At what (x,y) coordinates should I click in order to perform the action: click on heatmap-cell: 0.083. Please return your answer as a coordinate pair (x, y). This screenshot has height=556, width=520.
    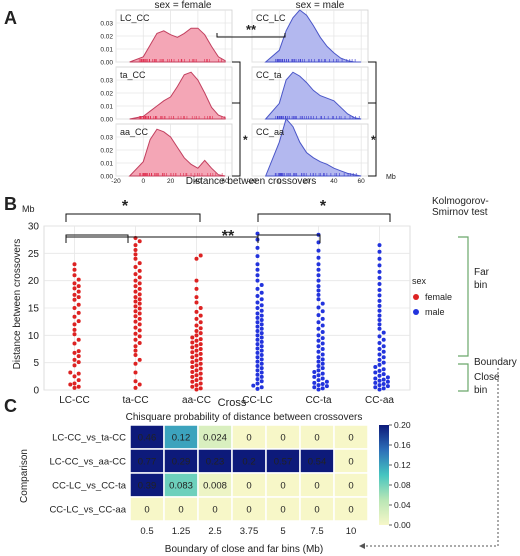
    Looking at the image, I should click on (181, 485).